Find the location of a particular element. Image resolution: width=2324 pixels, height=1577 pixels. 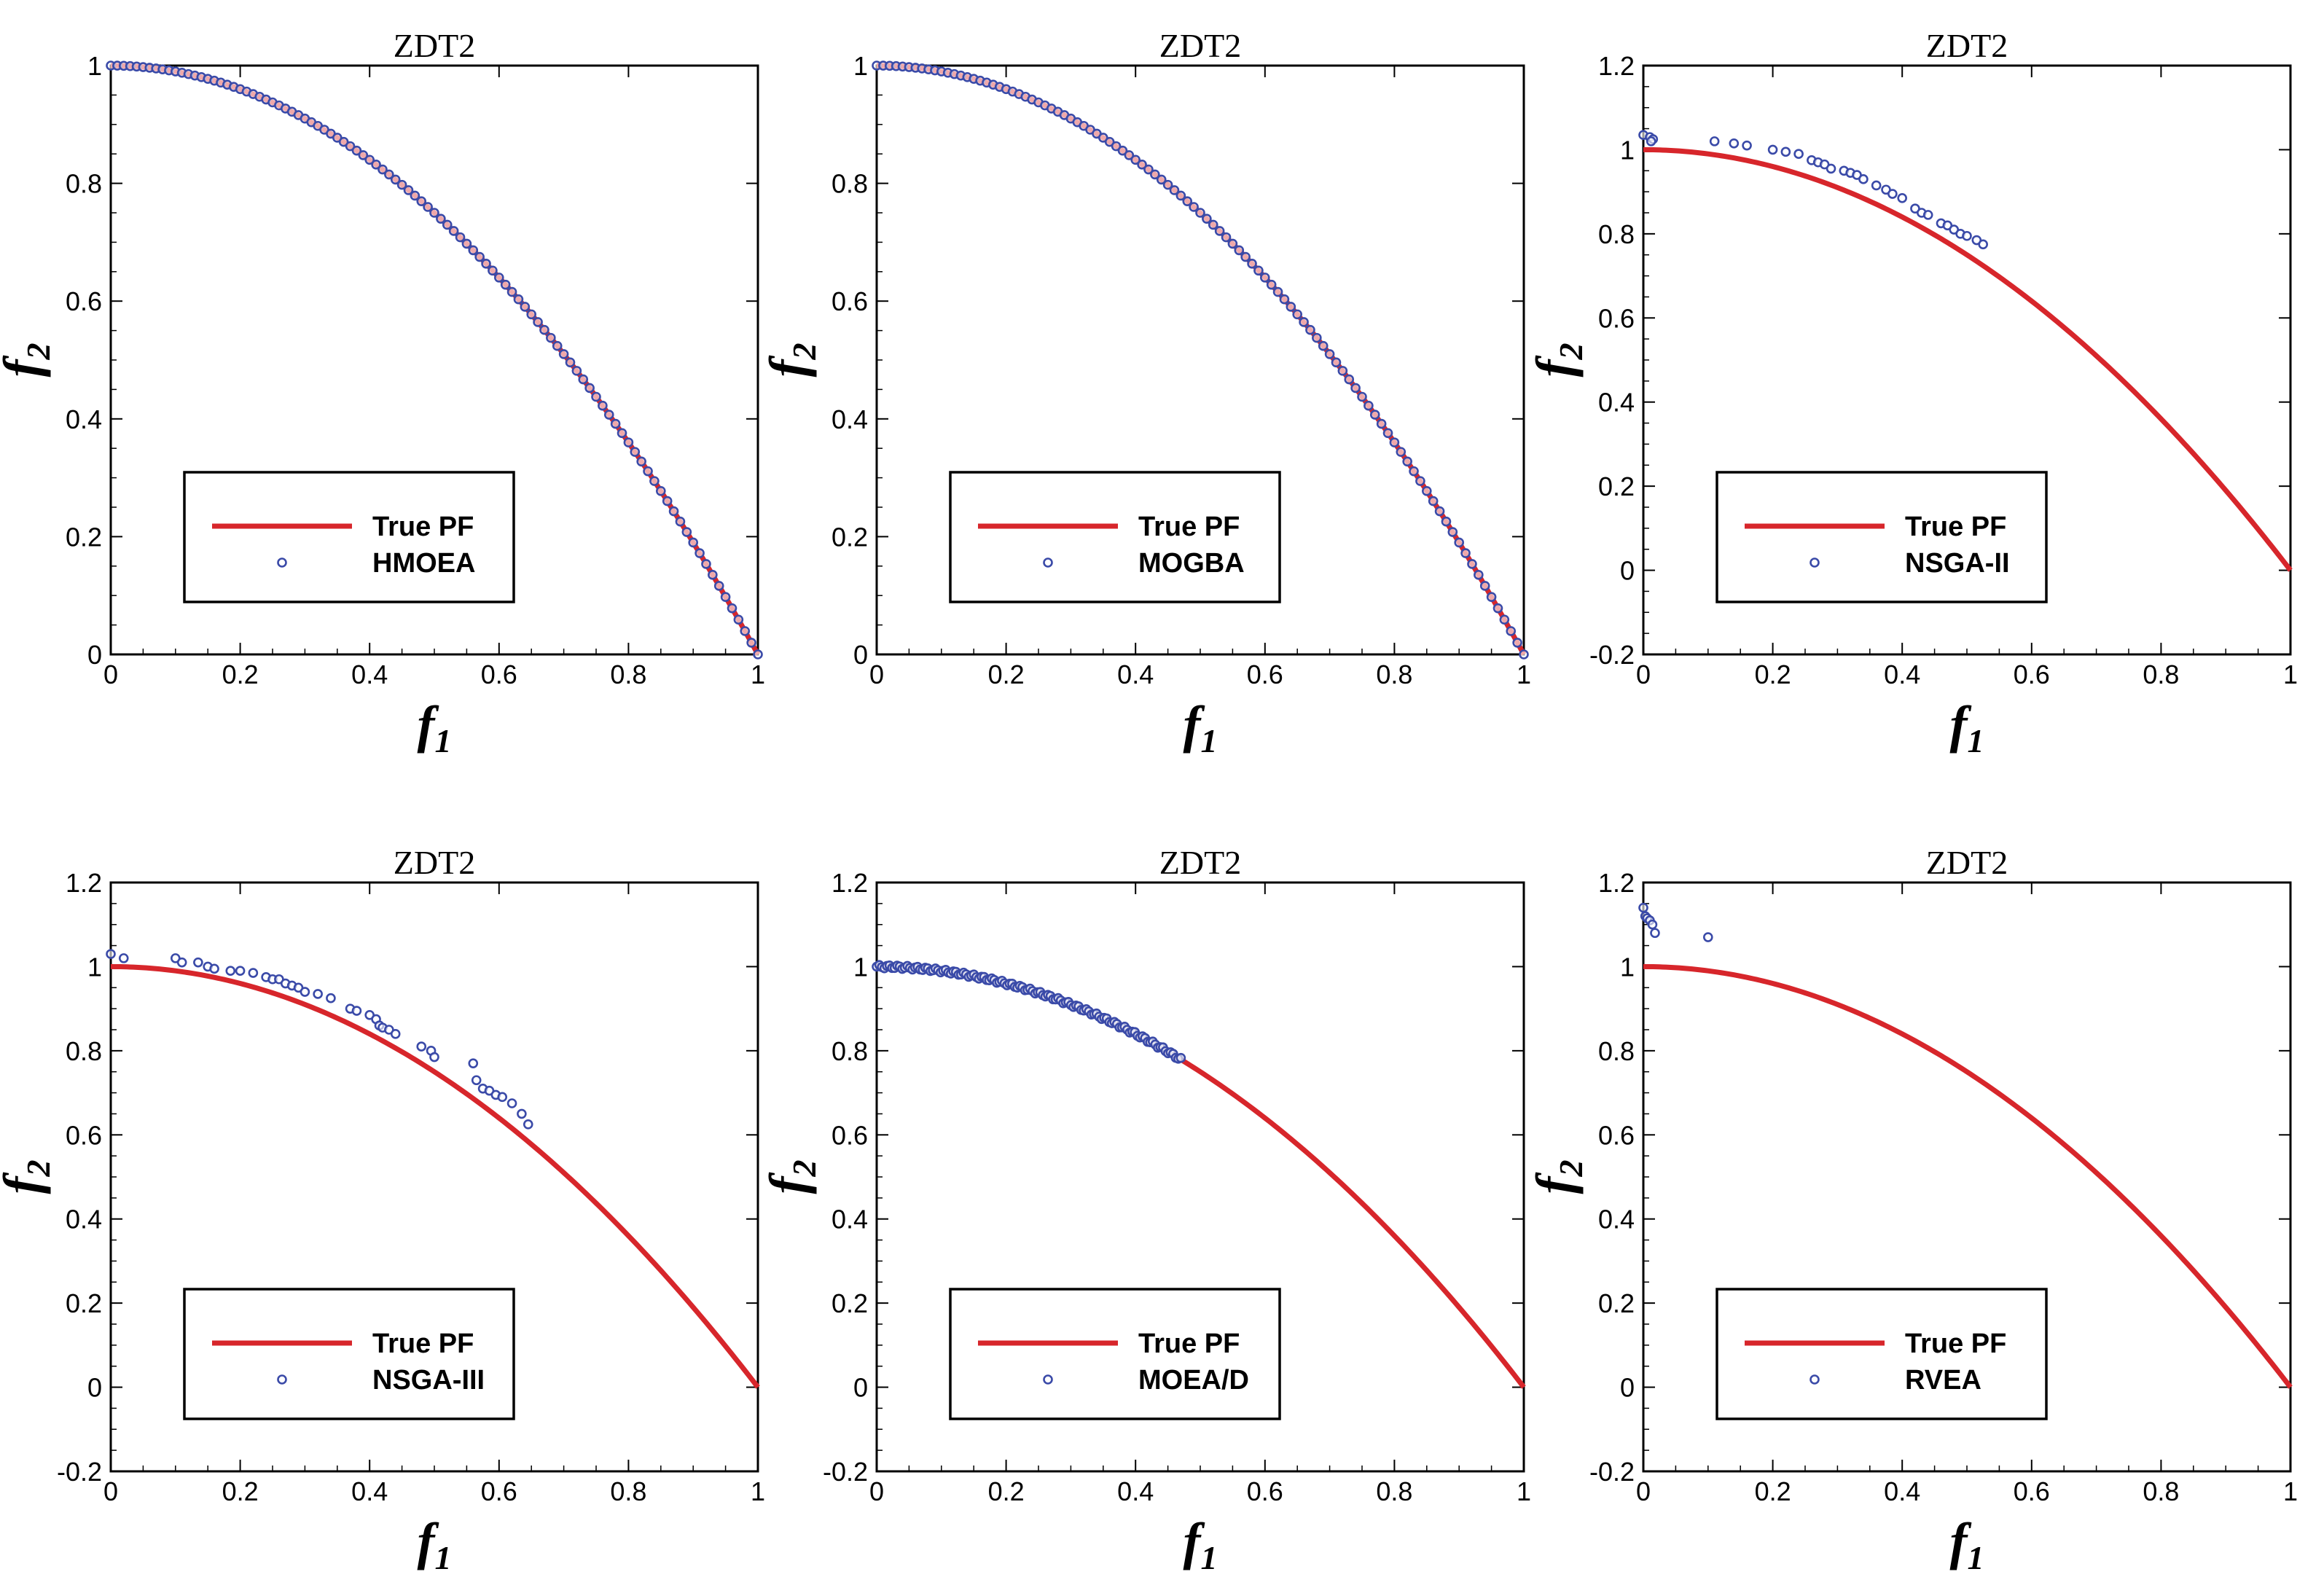

y-tick-label: 1 is located at coordinates (861, 66).